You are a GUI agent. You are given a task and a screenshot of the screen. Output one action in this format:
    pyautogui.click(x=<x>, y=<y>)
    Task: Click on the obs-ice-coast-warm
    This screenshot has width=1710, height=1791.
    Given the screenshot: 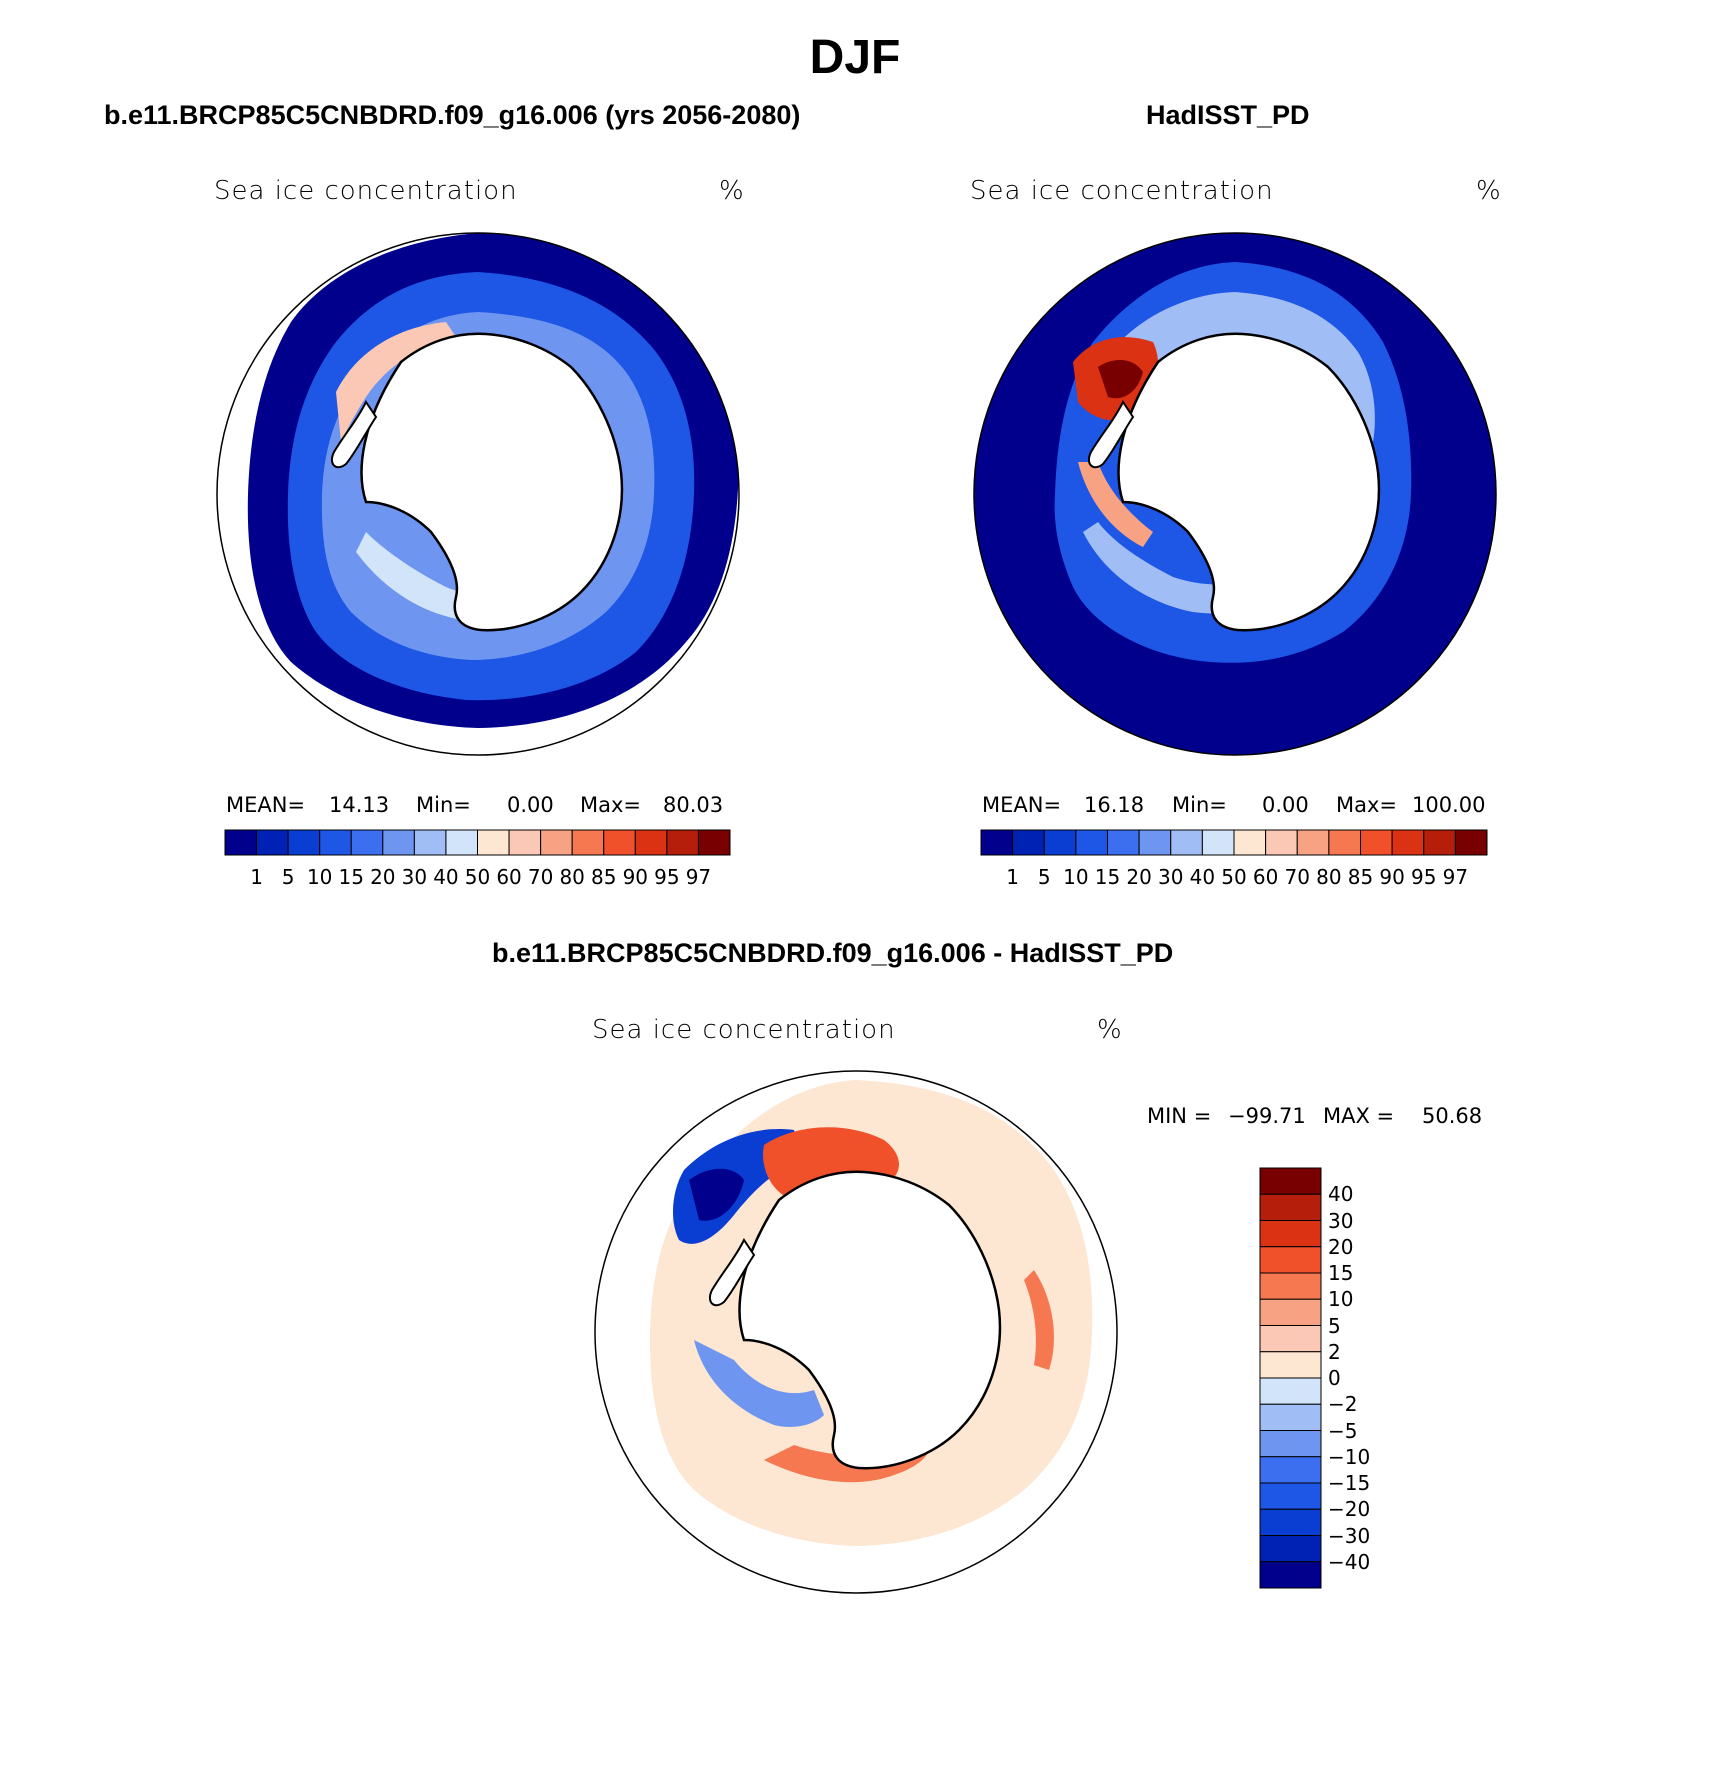 What is the action you would take?
    pyautogui.click(x=1115, y=504)
    